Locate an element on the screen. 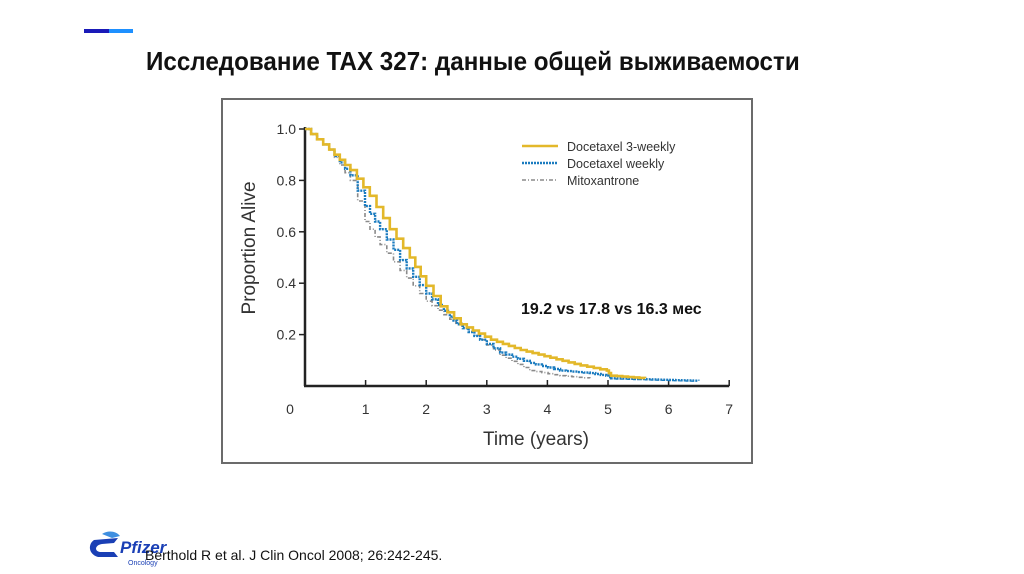  x-tick-label: 6 is located at coordinates (669, 409).